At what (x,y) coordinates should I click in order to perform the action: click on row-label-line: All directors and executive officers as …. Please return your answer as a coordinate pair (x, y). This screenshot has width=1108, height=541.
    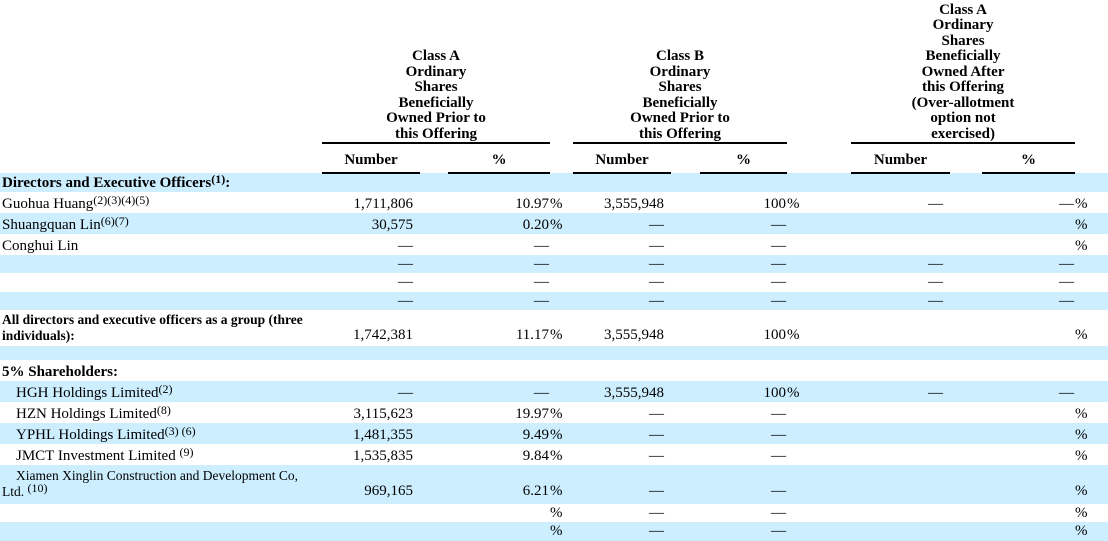
    Looking at the image, I should click on (152, 319).